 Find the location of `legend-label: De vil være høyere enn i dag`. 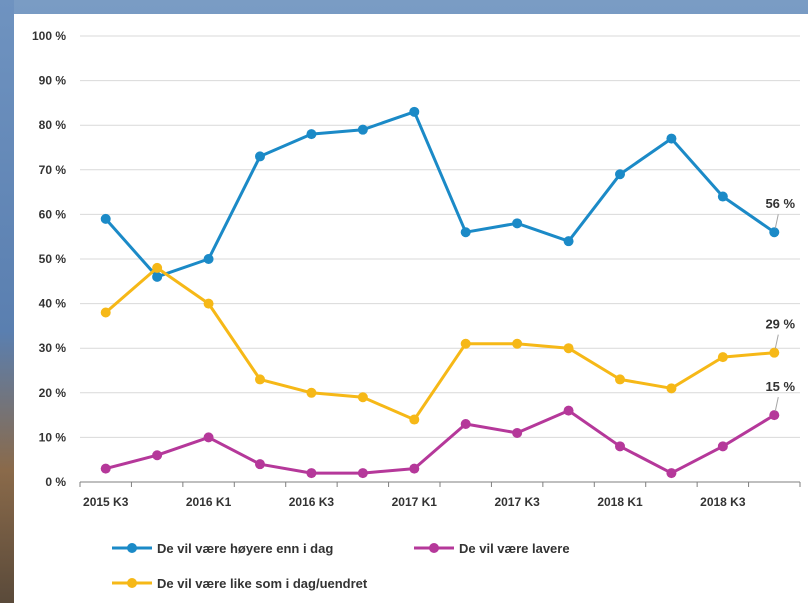

legend-label: De vil være høyere enn i dag is located at coordinates (245, 548).